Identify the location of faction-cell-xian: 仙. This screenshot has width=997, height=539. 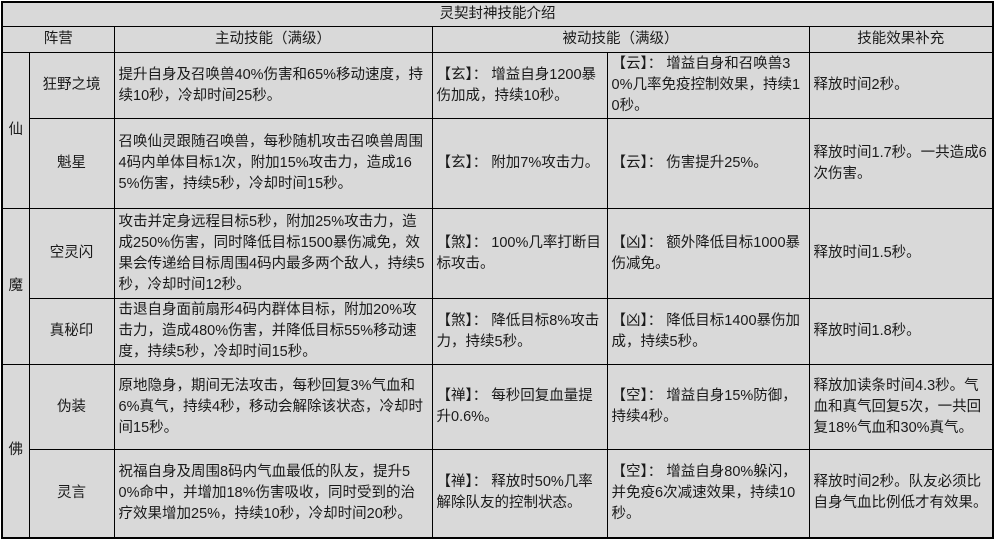
(15, 130).